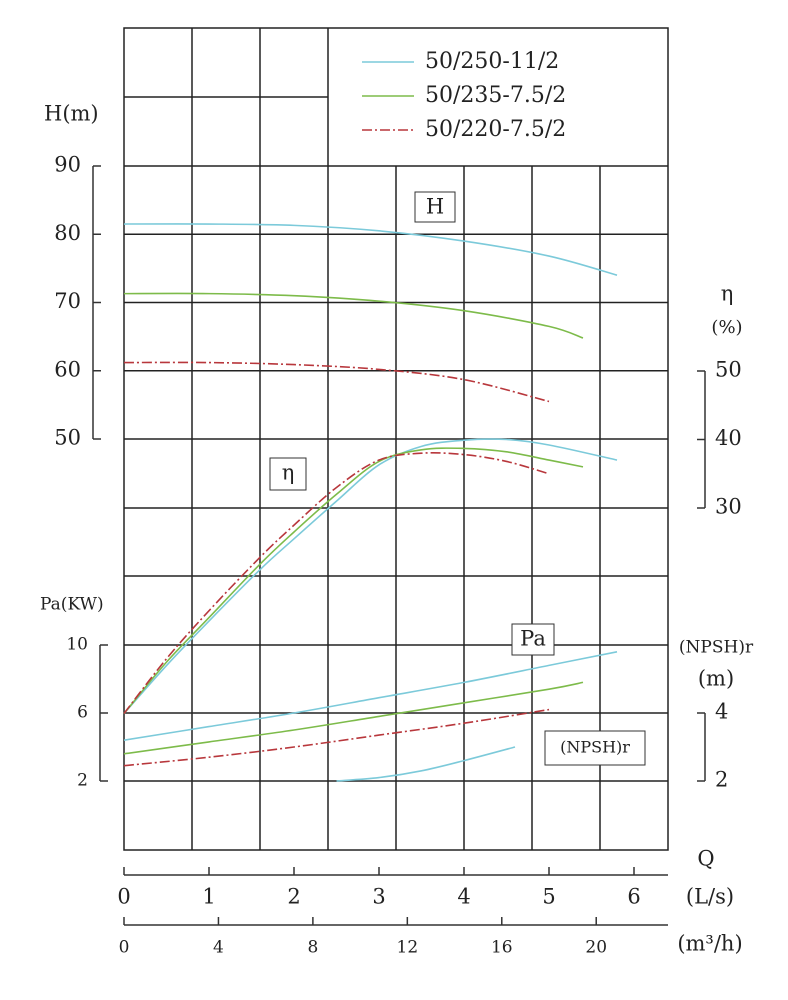 This screenshot has height=1000, width=788. I want to click on x-tick-label: 16, so click(502, 948).